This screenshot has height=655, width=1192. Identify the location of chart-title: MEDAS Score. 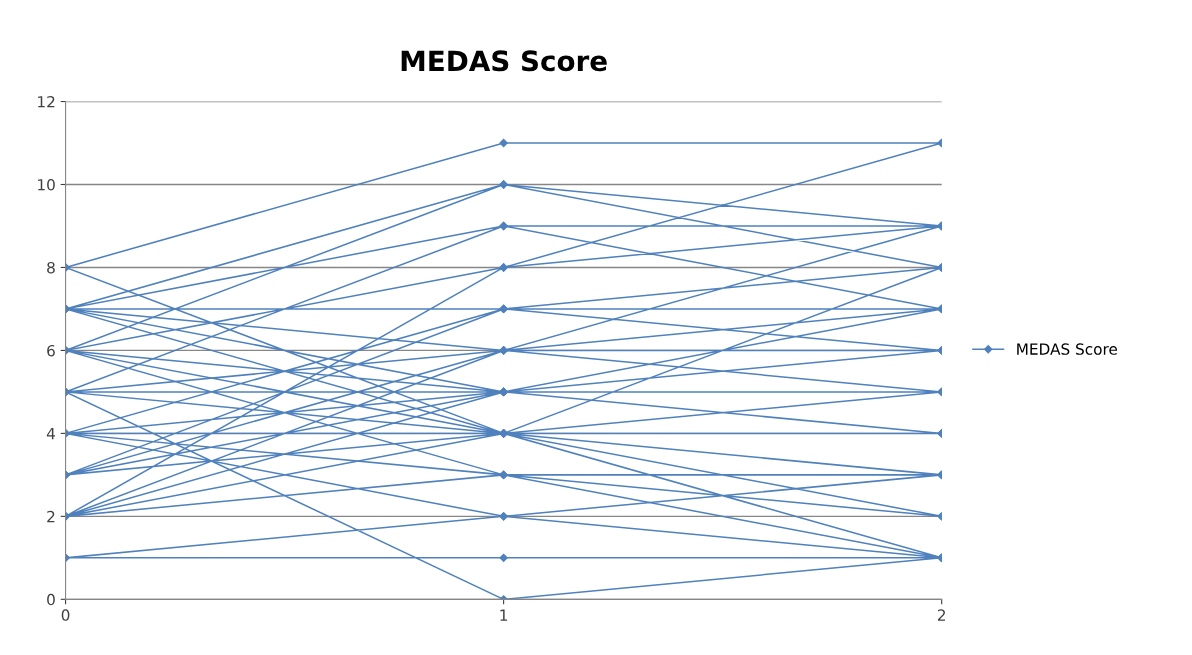
(504, 61).